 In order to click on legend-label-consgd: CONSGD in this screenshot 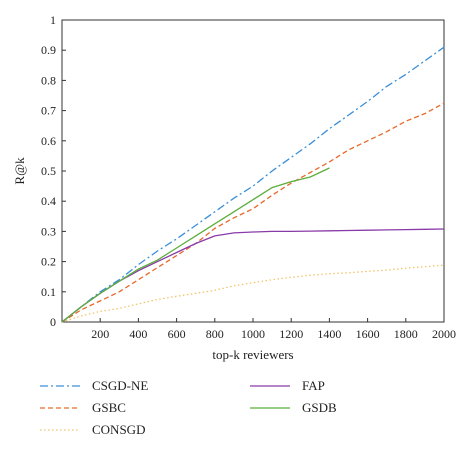, I will do `click(118, 429)`.